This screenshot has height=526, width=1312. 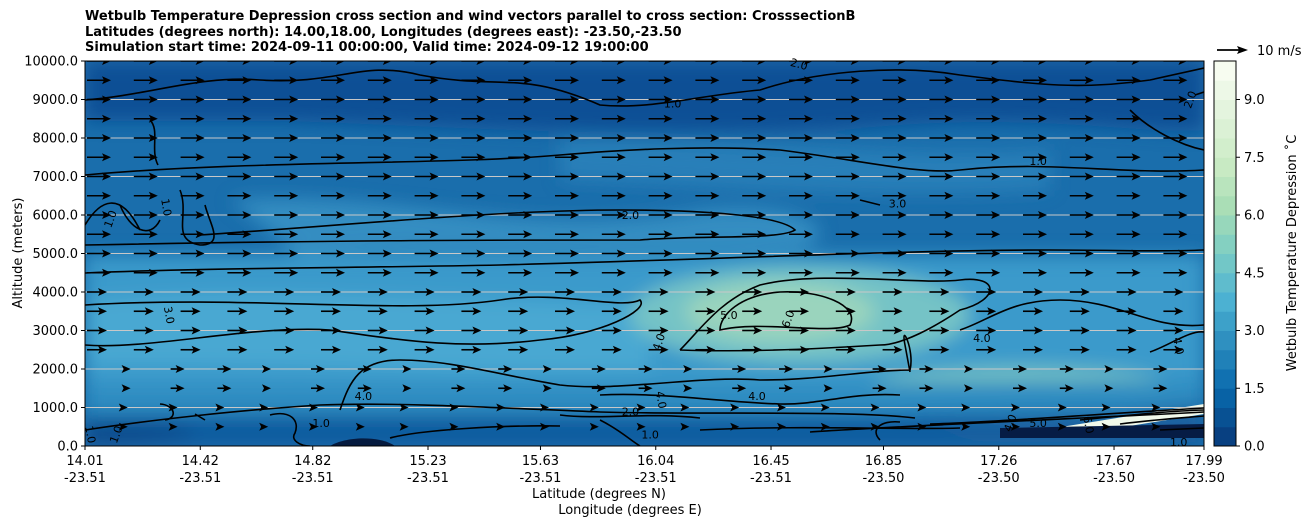 What do you see at coordinates (998, 461) in the screenshot?
I see `x-tick-label-lat: 17.26` at bounding box center [998, 461].